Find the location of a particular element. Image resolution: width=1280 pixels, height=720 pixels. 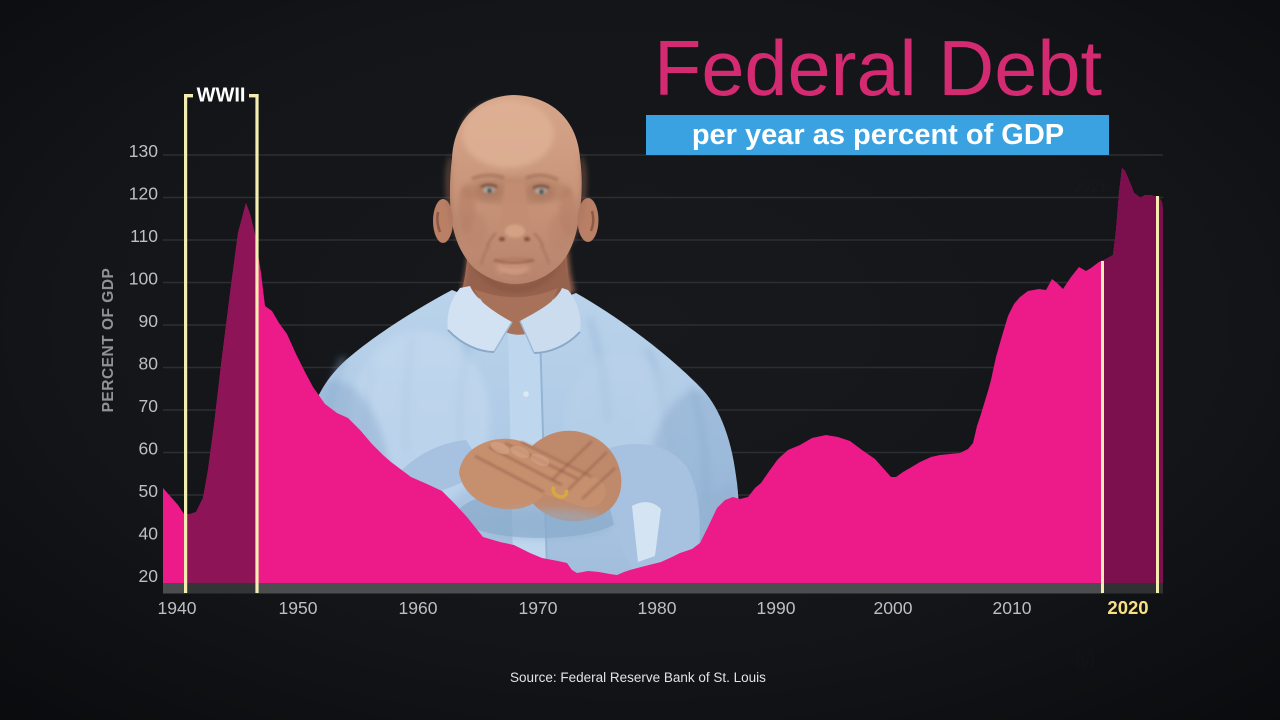

svg-text: 2010 is located at coordinates (1012, 608).